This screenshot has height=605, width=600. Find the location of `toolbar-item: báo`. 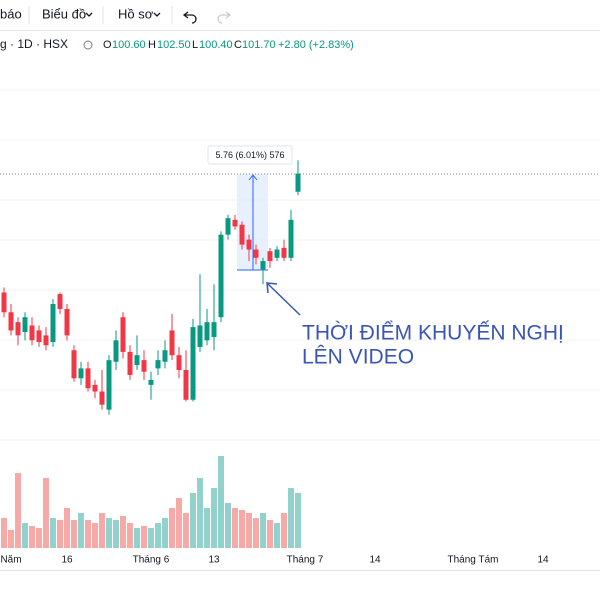

toolbar-item: báo is located at coordinates (11, 13).